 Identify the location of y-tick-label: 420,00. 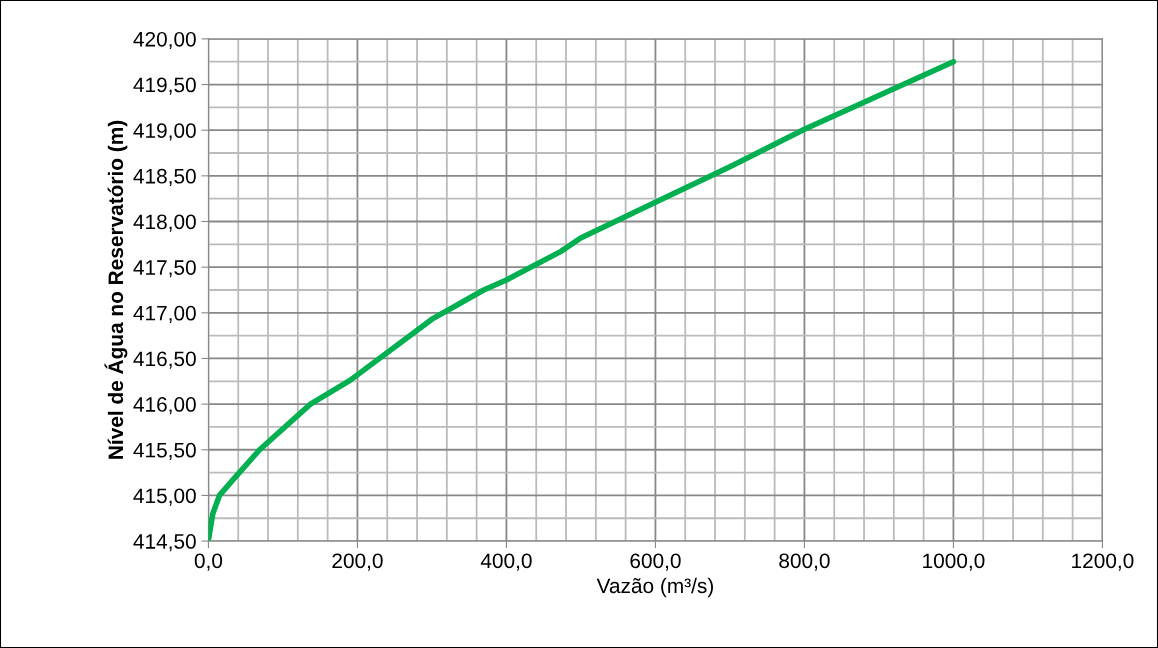
(164, 40).